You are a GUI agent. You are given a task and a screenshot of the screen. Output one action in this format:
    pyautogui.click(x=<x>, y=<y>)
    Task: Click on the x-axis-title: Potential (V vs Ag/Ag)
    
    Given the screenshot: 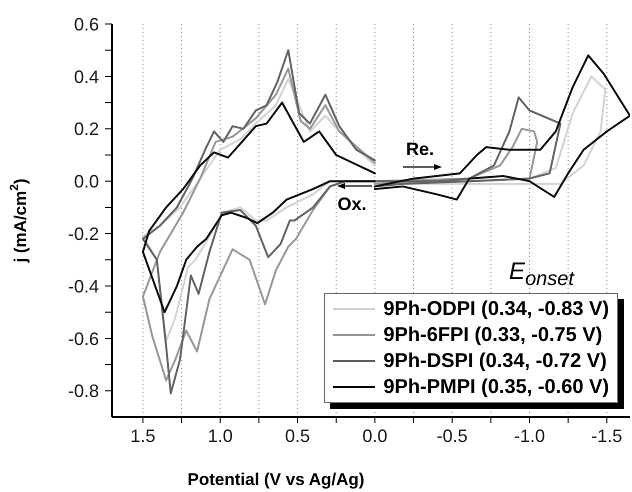 What is the action you would take?
    pyautogui.click(x=276, y=479)
    